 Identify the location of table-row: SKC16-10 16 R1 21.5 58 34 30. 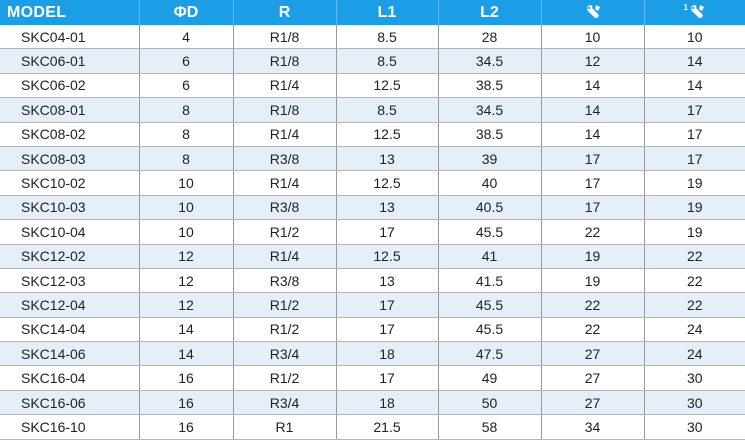
(372, 427).